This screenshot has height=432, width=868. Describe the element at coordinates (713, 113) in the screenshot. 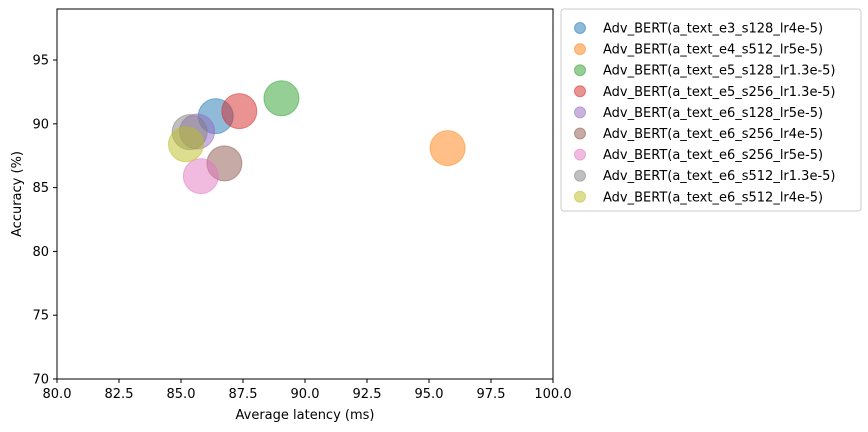

I see `legend-label: Adv_BERT(a_text_e6_s128_lr5e-5)` at that location.